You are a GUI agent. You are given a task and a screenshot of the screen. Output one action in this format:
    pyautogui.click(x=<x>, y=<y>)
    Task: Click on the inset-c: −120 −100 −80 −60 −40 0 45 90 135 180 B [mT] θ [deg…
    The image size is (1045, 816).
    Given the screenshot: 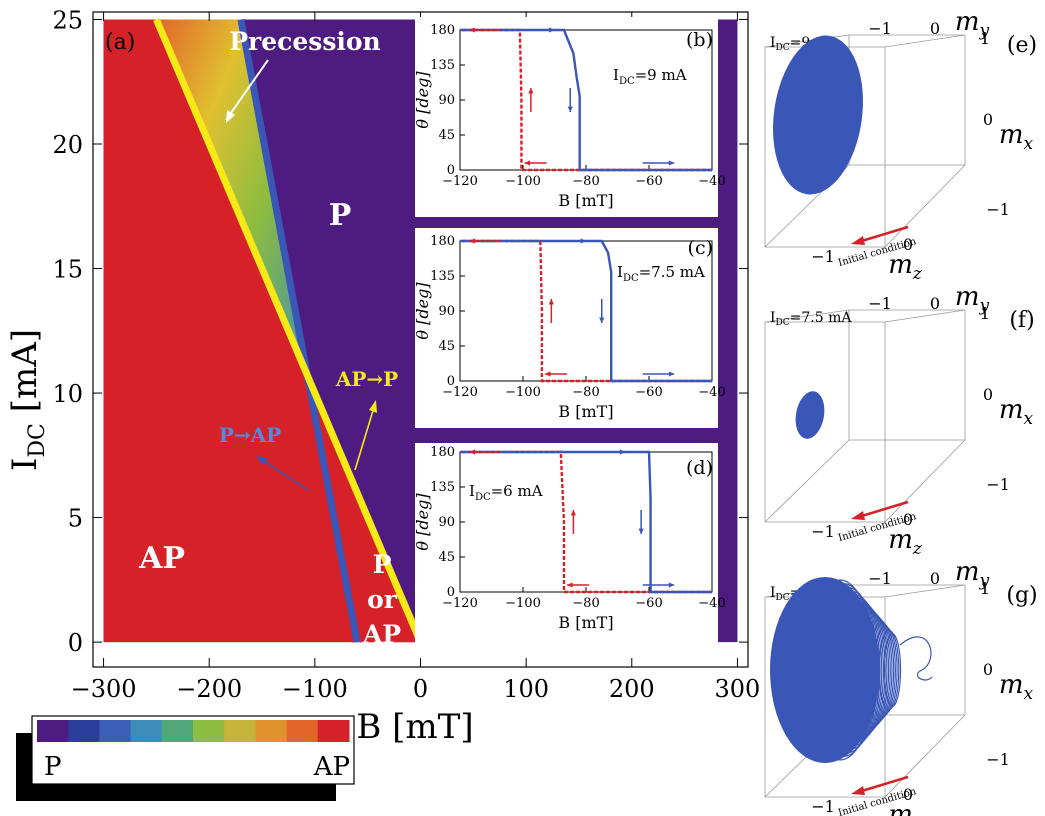 What is the action you would take?
    pyautogui.click(x=569, y=328)
    